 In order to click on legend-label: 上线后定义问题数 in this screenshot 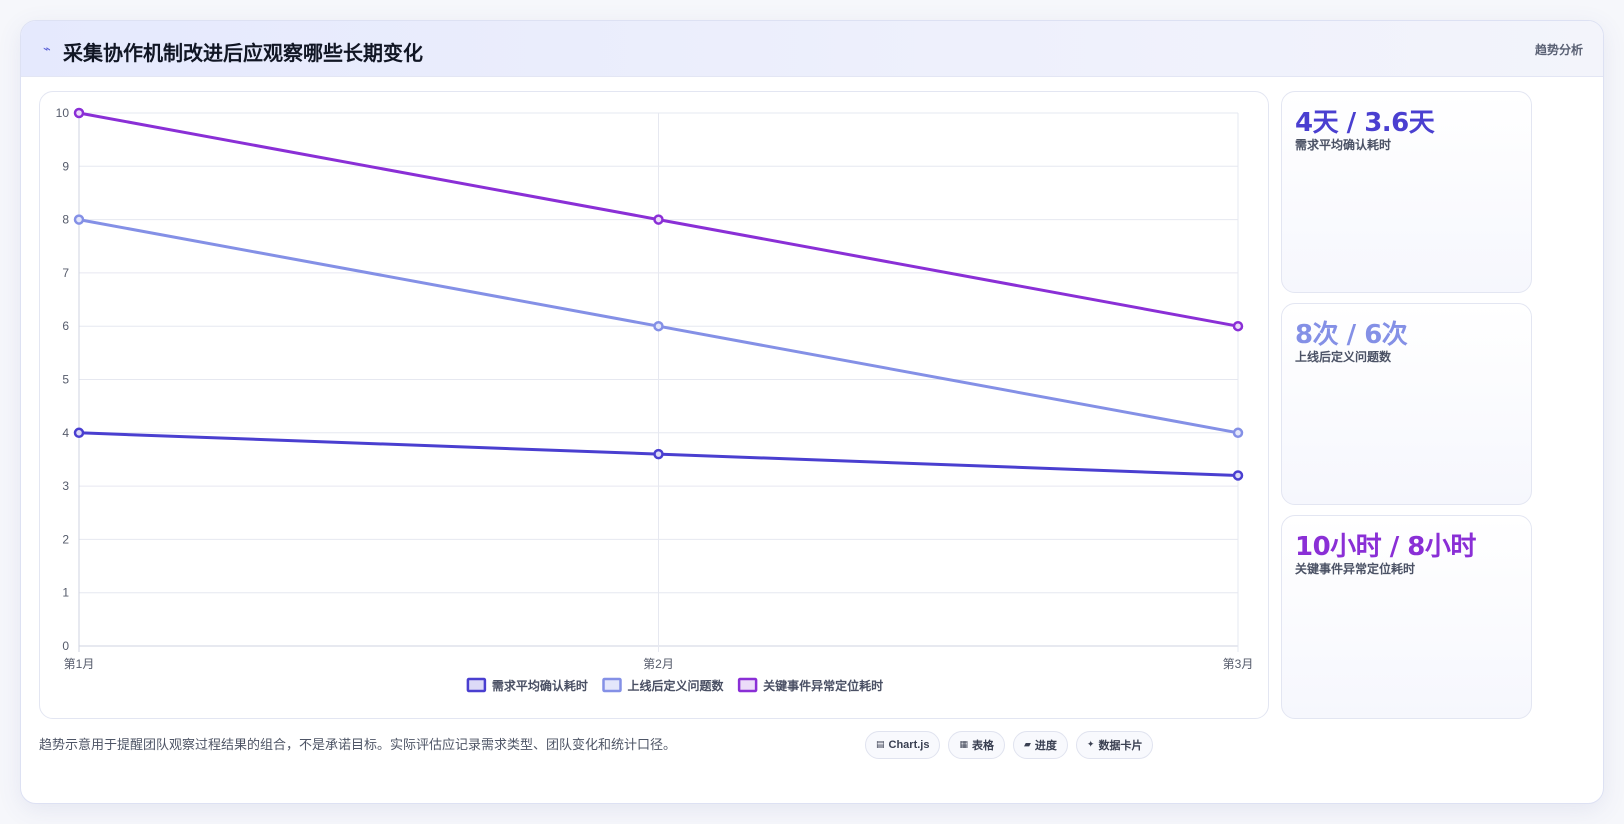, I will do `click(676, 685)`.